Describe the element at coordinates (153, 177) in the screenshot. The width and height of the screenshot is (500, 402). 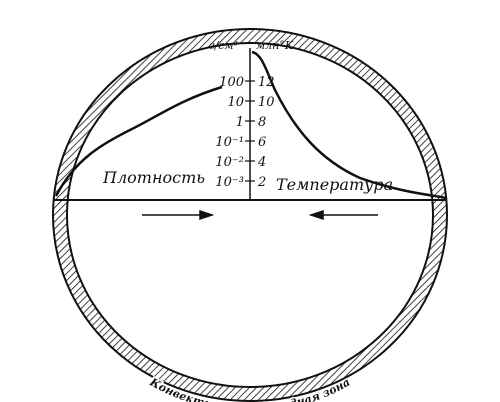
I see `density-label: Плотность` at that location.